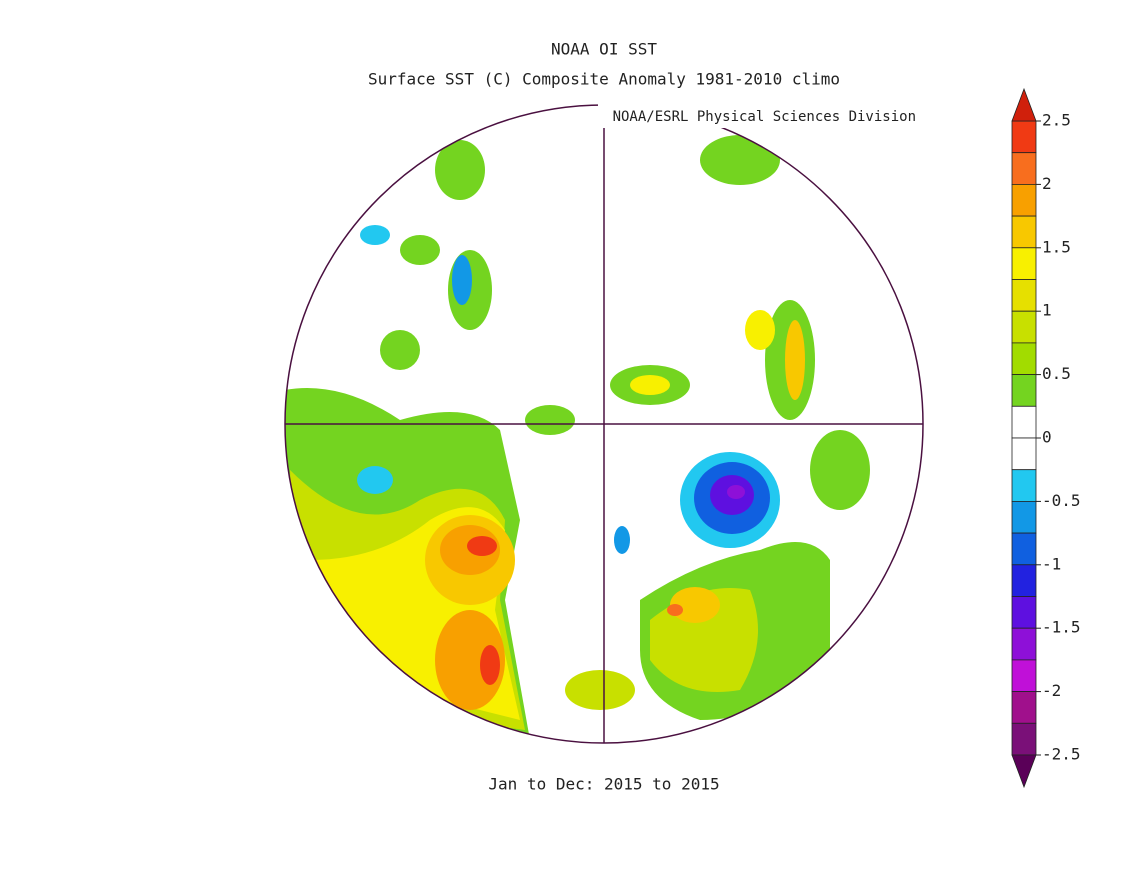  What do you see at coordinates (603, 784) in the screenshot?
I see `footer: Jan to Dec: 2015 to 2015` at bounding box center [603, 784].